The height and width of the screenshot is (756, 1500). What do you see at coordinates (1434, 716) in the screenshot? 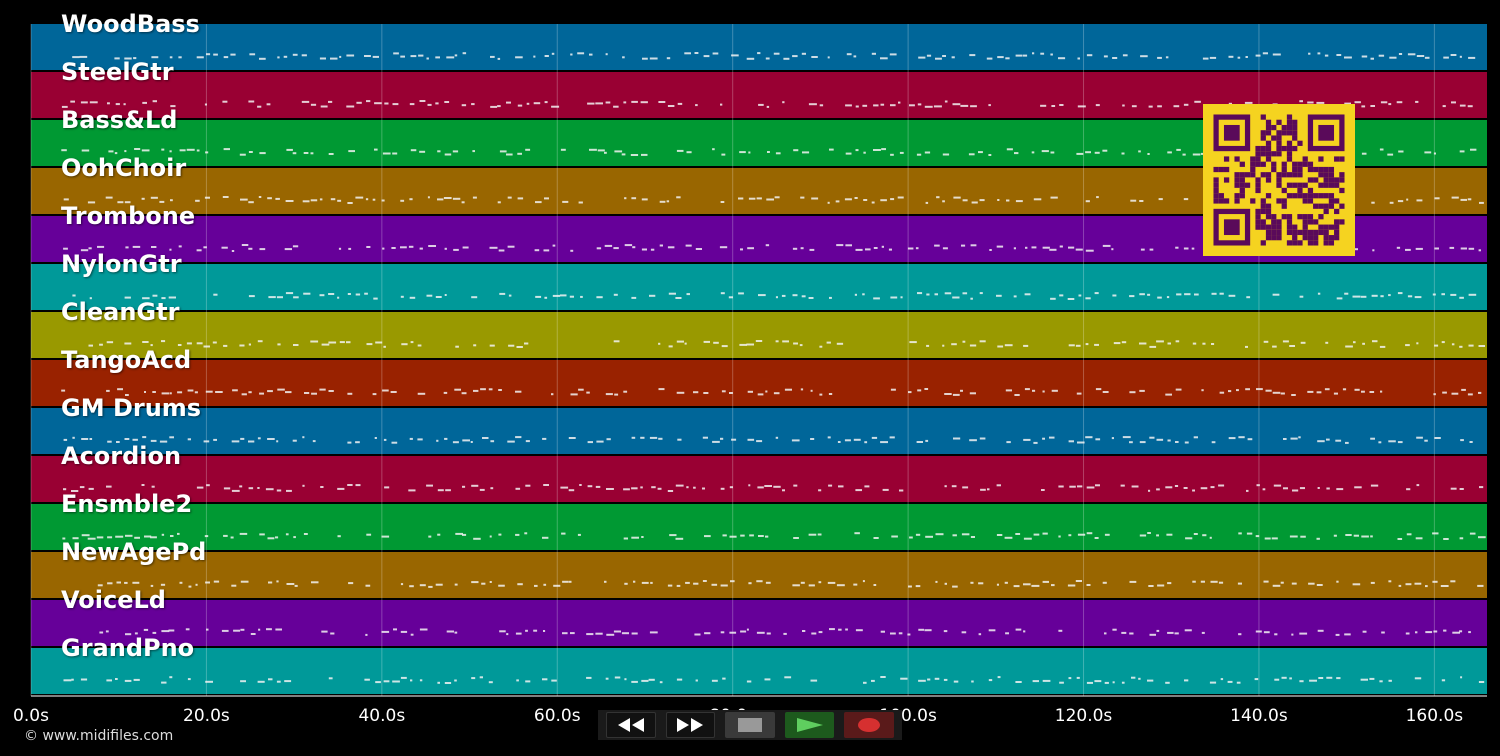
I see `time-tick-label: 160.0s` at bounding box center [1434, 716].